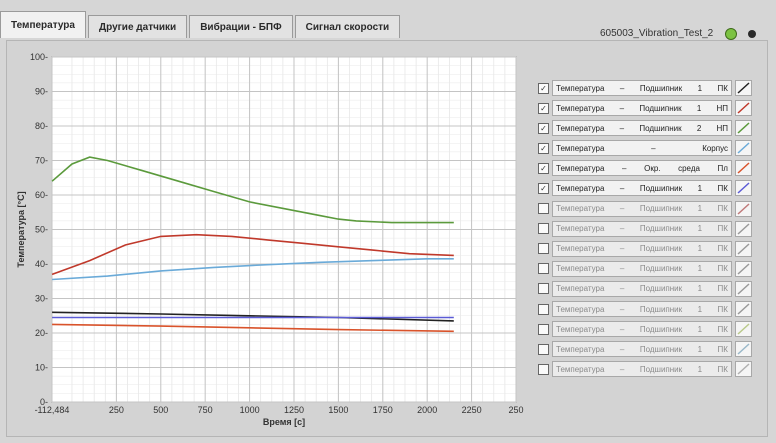  I want to click on y-tick-label: 20-, so click(41, 333).